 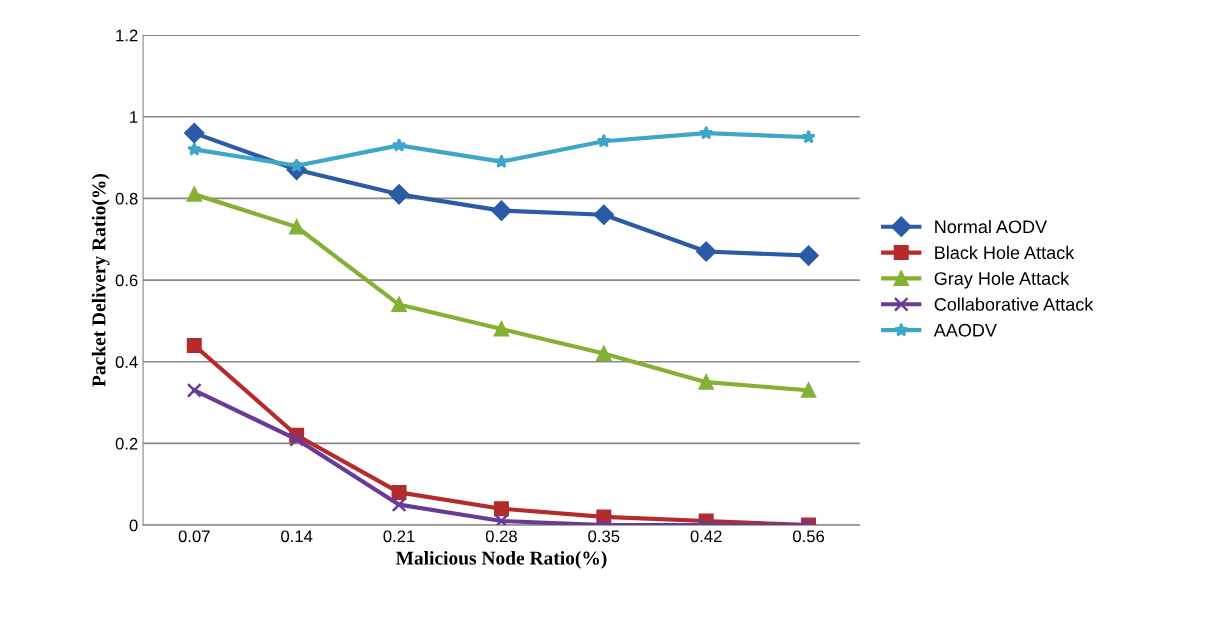 What do you see at coordinates (126, 362) in the screenshot?
I see `y-tick-label: 0.4` at bounding box center [126, 362].